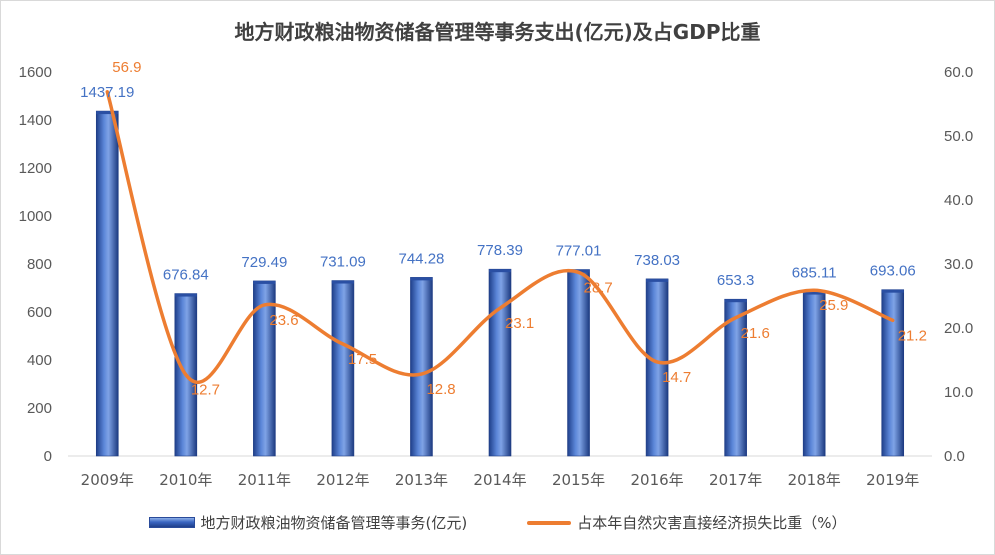 The width and height of the screenshot is (995, 555). I want to click on bar-value-label: 777.01, so click(579, 251).